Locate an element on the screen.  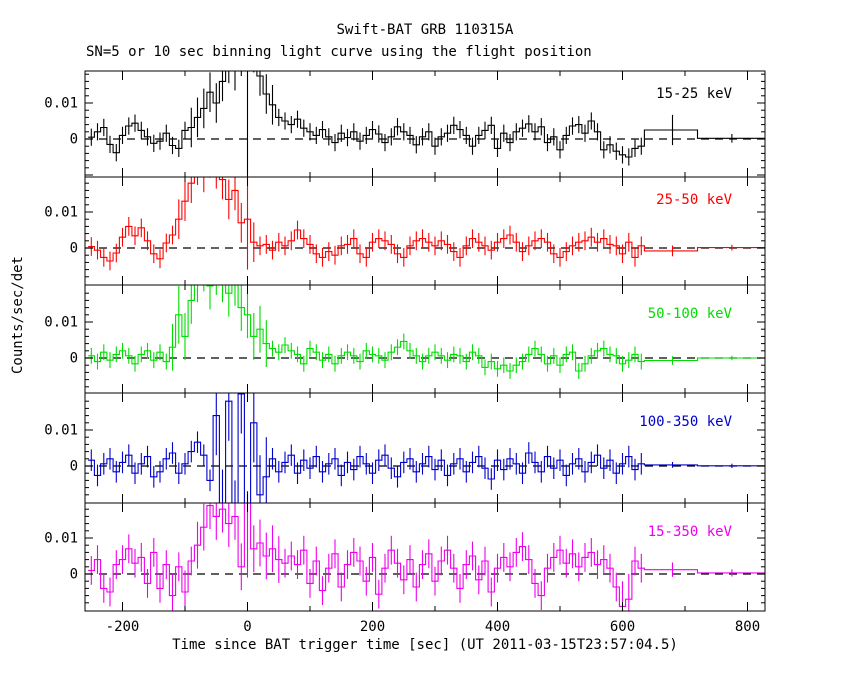
x-tick-label: -200 is located at coordinates (123, 627).